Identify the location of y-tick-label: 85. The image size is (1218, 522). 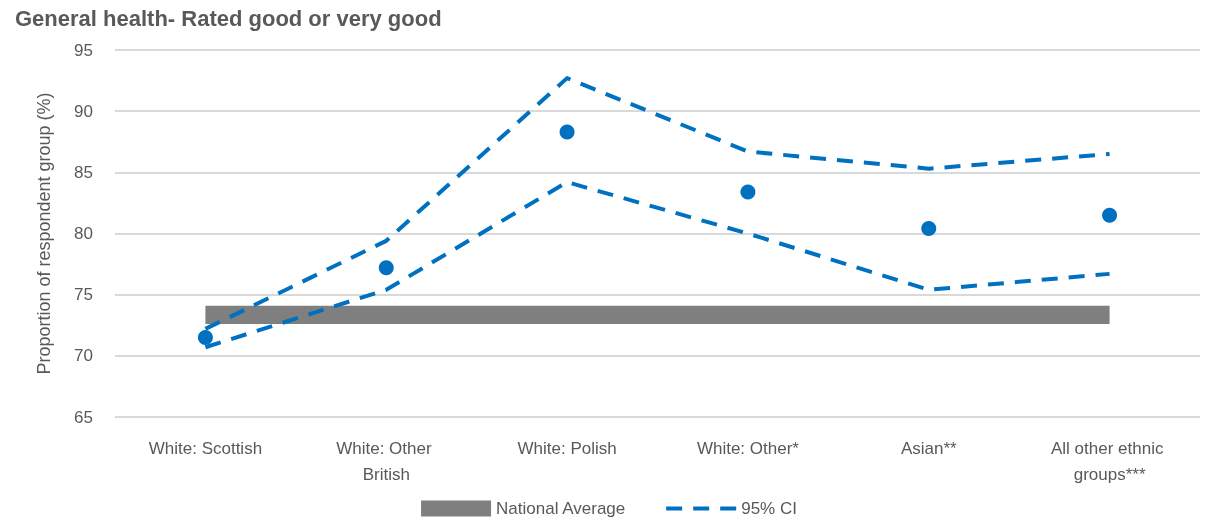
(83, 172).